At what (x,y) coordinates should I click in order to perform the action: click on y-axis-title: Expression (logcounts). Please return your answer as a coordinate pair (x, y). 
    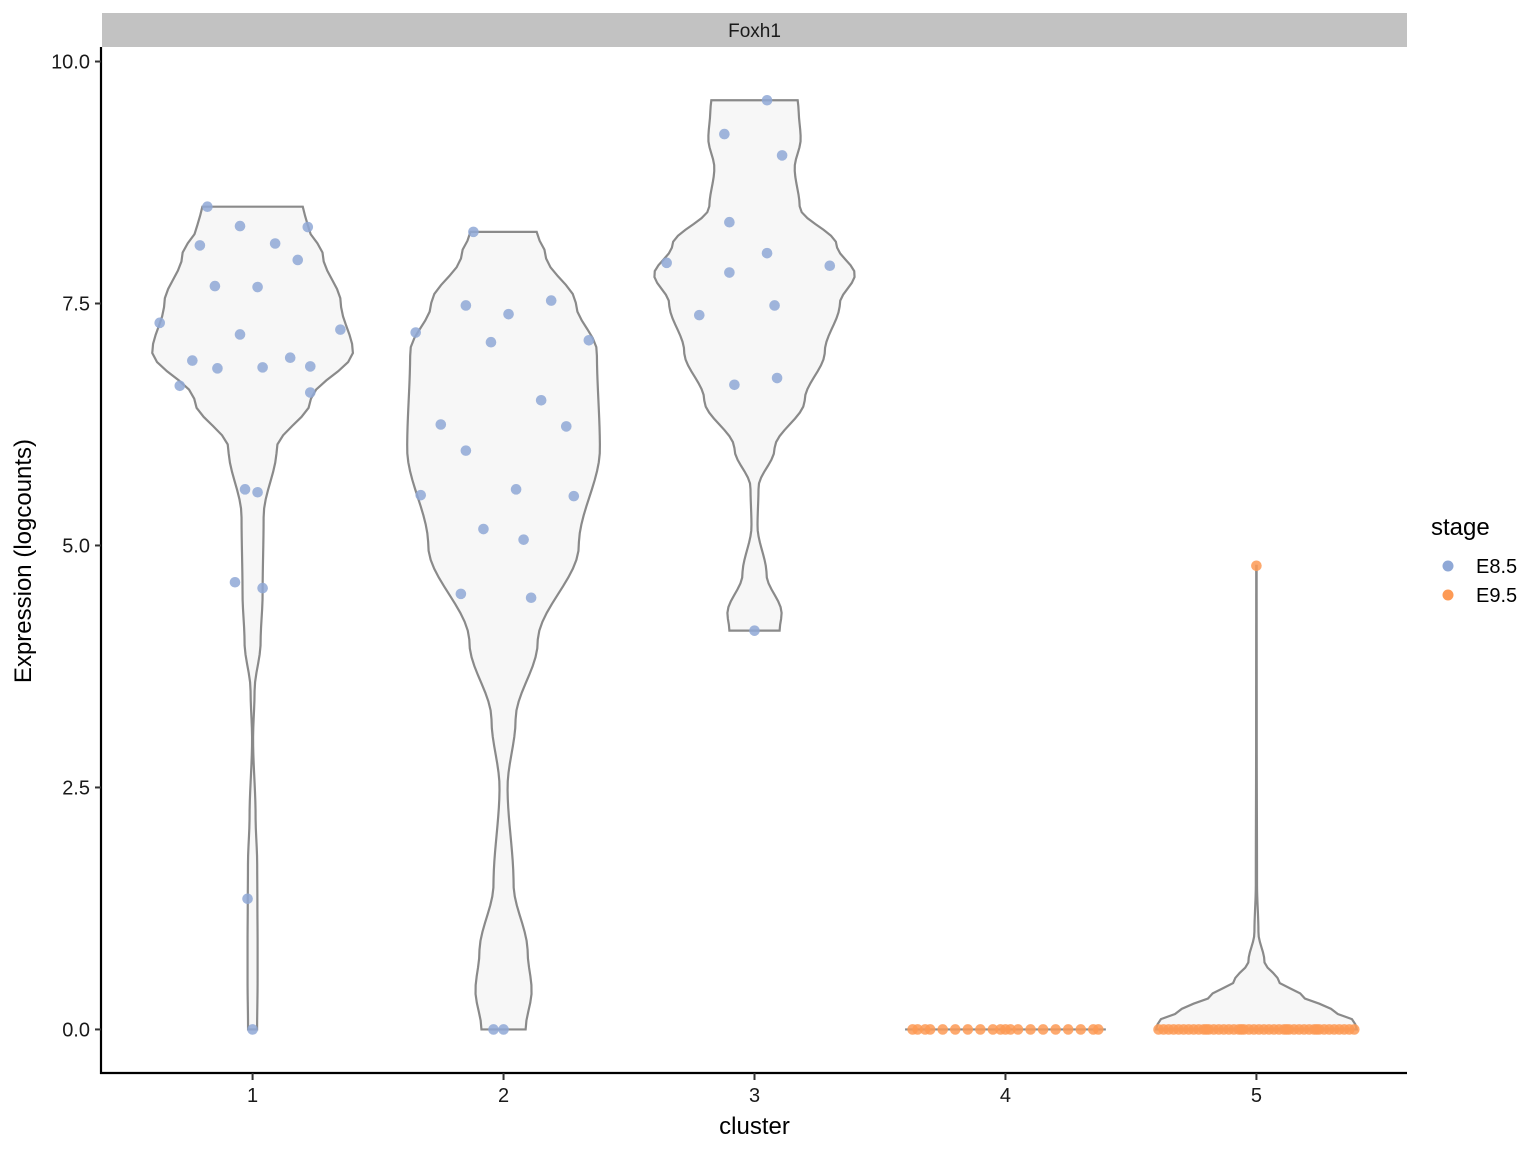
    Looking at the image, I should click on (23, 561).